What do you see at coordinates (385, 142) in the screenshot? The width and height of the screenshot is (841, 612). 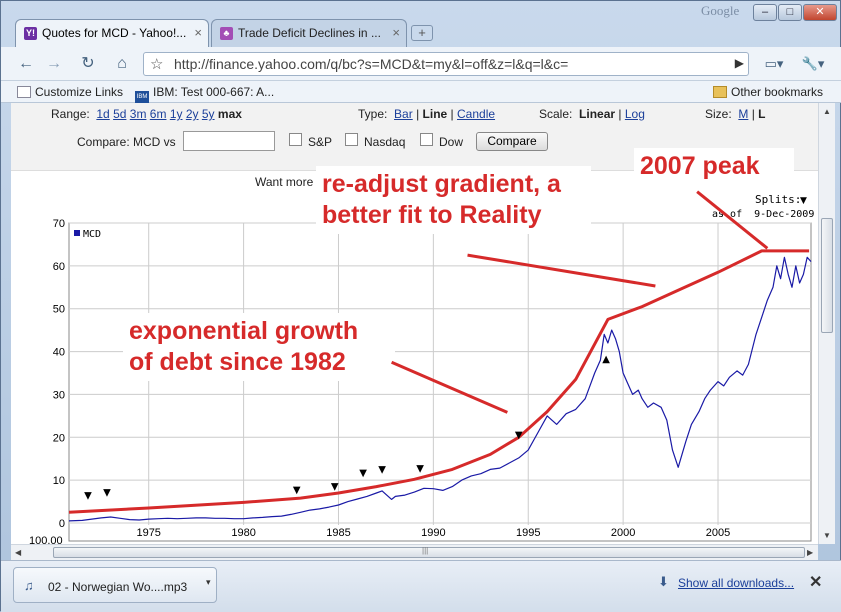 I see `nasdaq-checkbox-label: Nasdaq` at bounding box center [385, 142].